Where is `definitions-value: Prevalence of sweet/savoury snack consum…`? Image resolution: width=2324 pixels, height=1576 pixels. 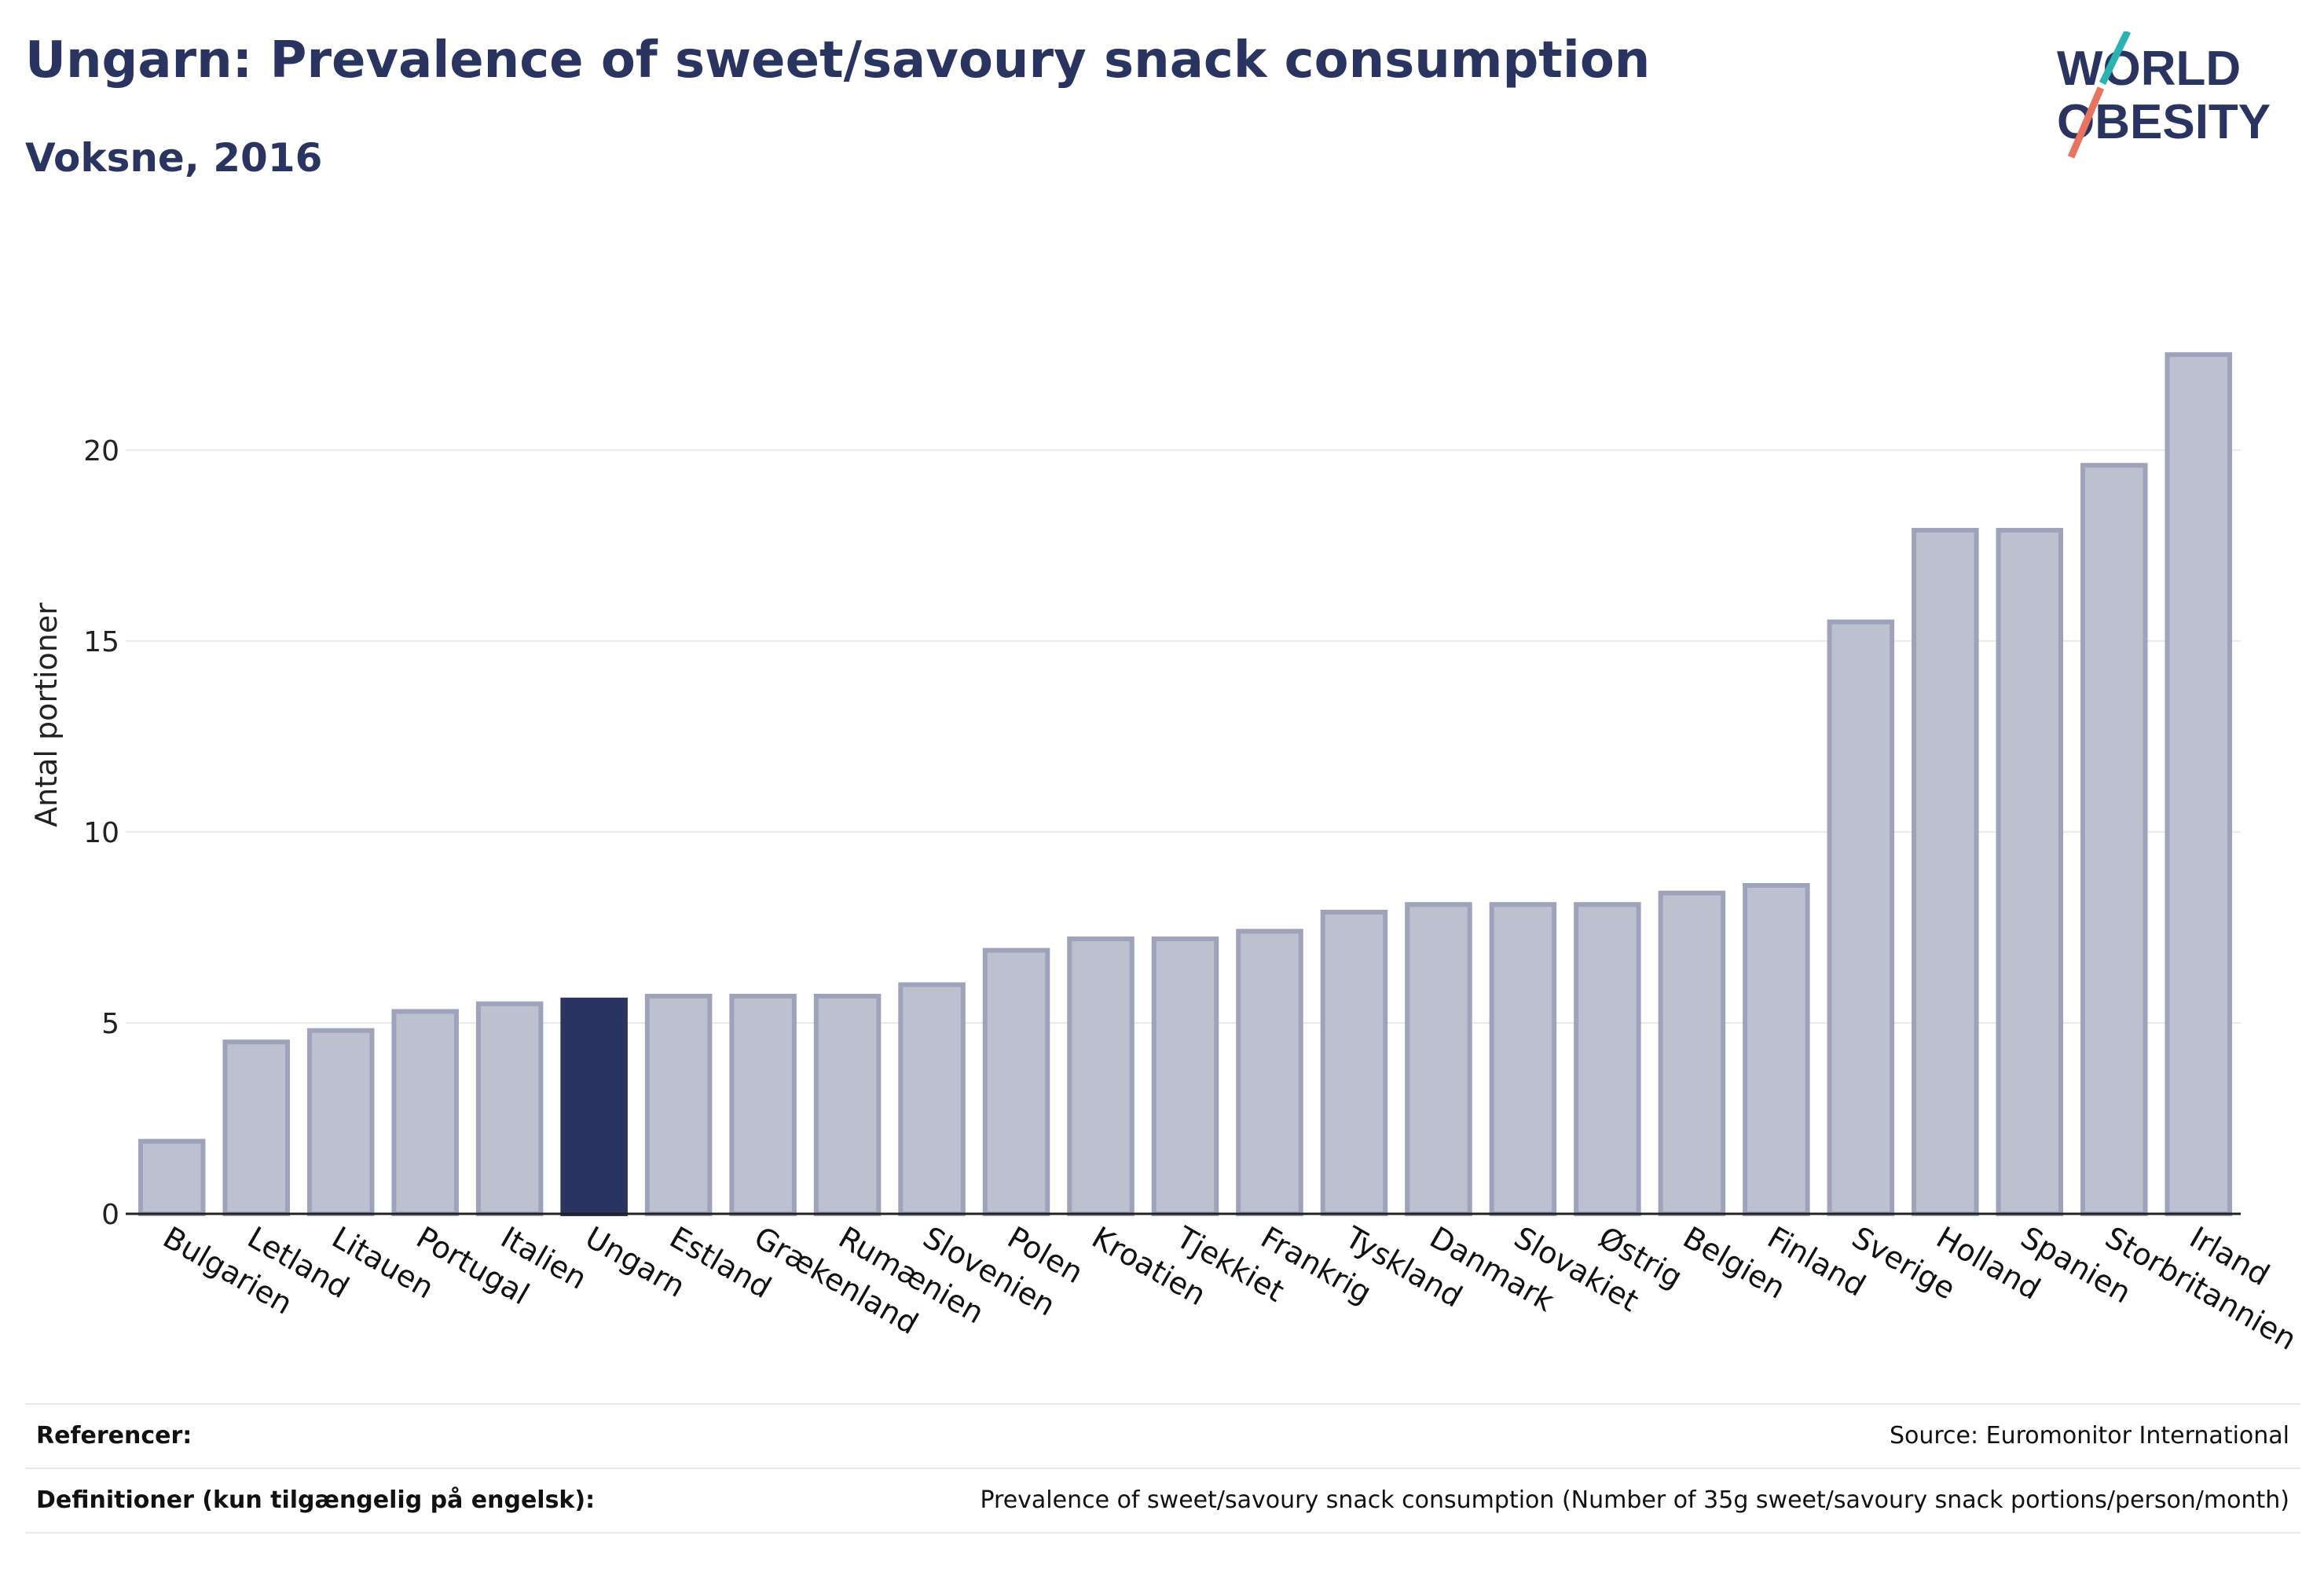
definitions-value: Prevalence of sweet/savoury snack consum… is located at coordinates (1634, 1500).